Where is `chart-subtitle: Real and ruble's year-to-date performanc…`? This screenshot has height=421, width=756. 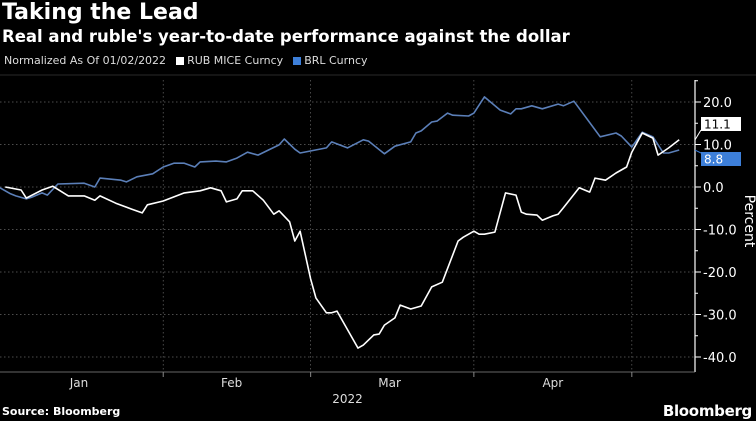
chart-subtitle: Real and ruble's year-to-date performanc… is located at coordinates (286, 36).